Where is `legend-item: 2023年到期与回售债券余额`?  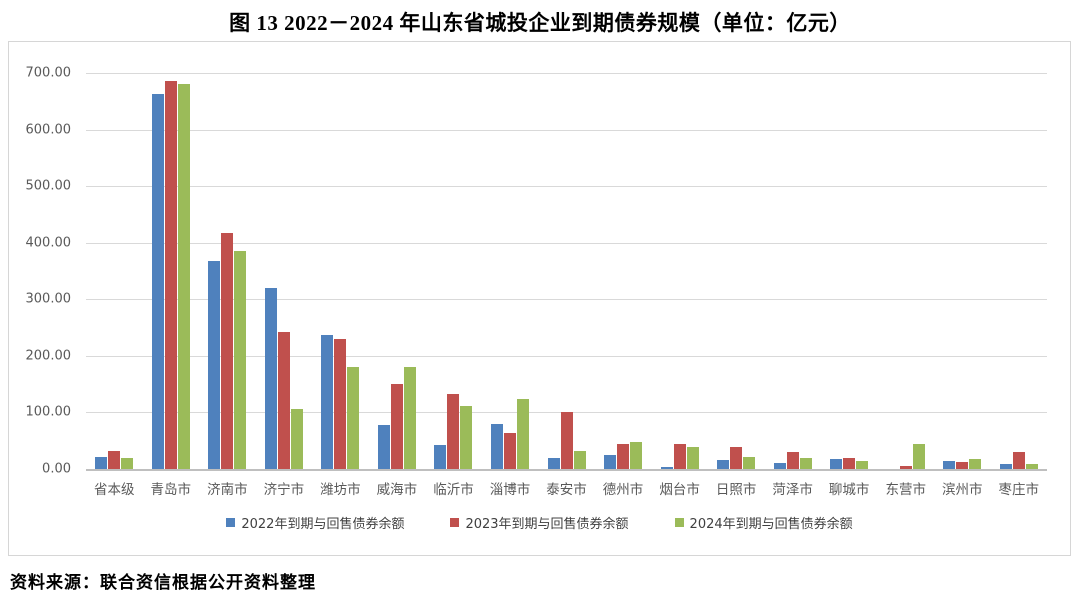
legend-item: 2023年到期与回售债券余额 is located at coordinates (539, 522).